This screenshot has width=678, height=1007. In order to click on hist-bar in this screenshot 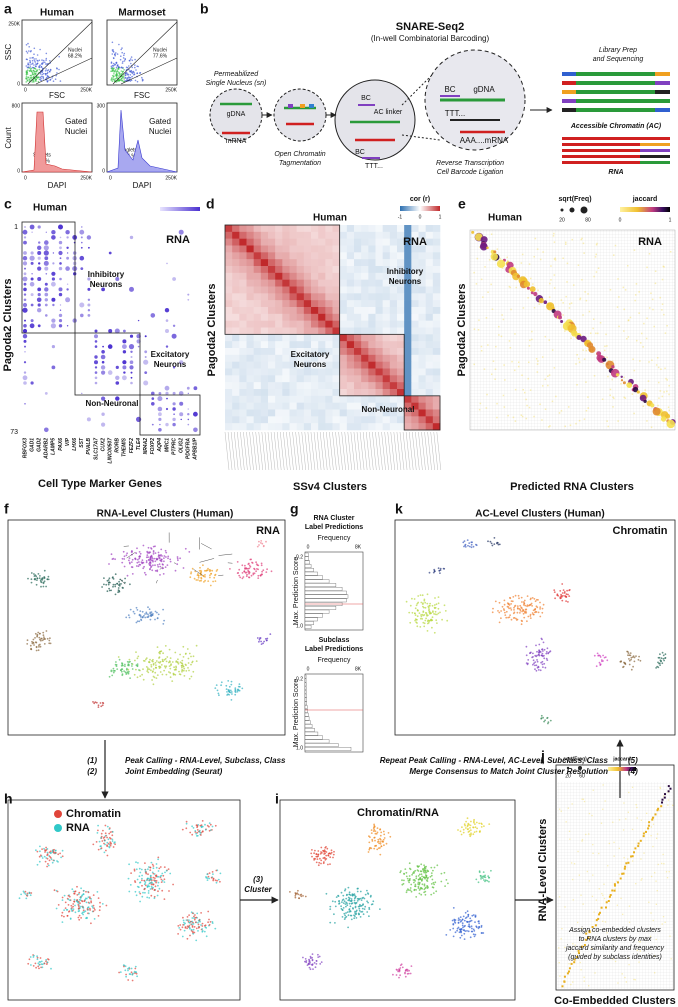, I will do `click(305, 692)`.